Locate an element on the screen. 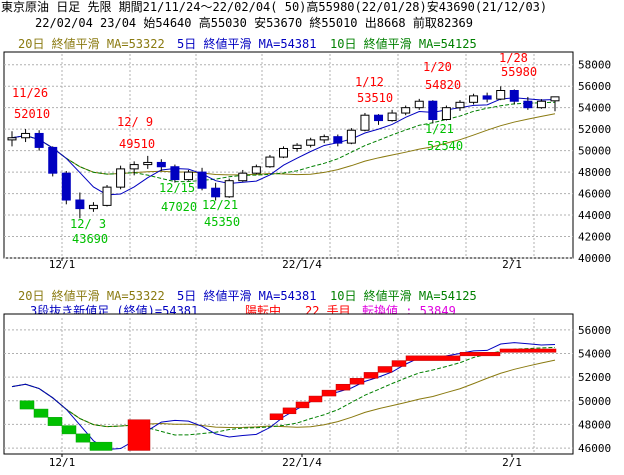 The height and width of the screenshot is (475, 624). top-legend-ma10: 10日 終値平滑 MA=54125 is located at coordinates (403, 44).